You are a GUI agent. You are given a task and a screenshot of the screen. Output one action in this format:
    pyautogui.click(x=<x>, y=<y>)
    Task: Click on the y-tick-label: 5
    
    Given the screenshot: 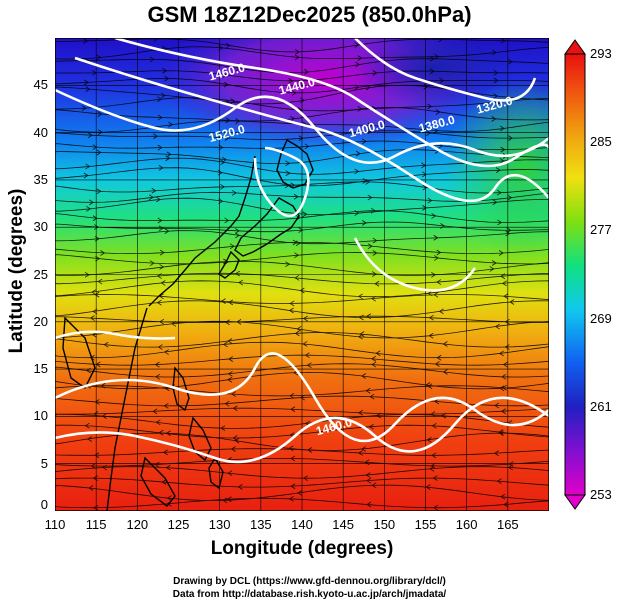 What is the action you would take?
    pyautogui.click(x=44, y=463)
    